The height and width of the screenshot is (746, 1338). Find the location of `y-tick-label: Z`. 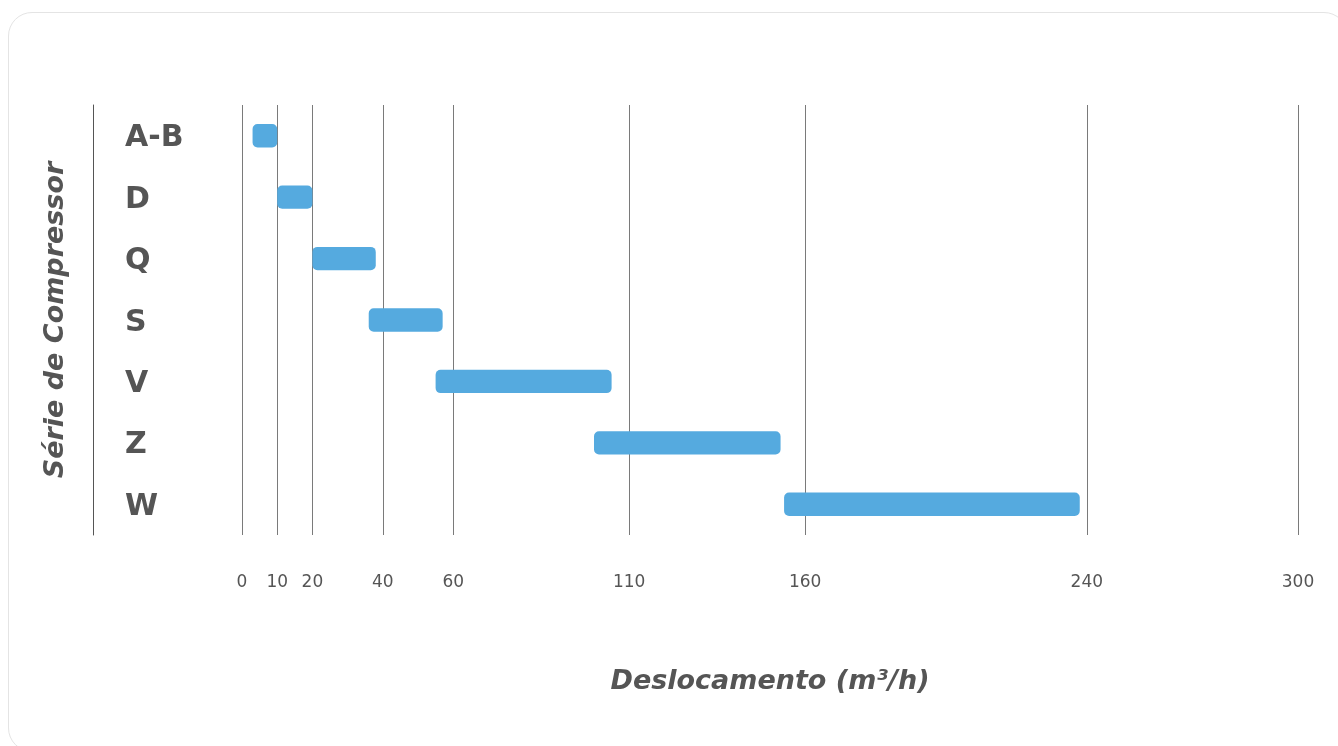

y-tick-label: Z is located at coordinates (136, 443).